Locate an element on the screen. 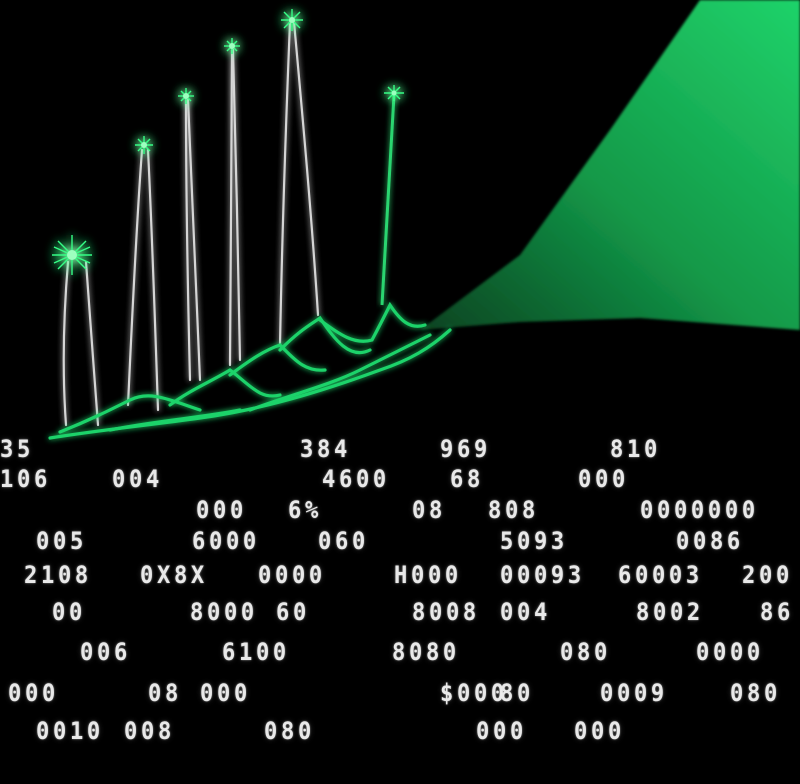 Image resolution: width=800 pixels, height=784 pixels. digit-group: 80 is located at coordinates (517, 693).